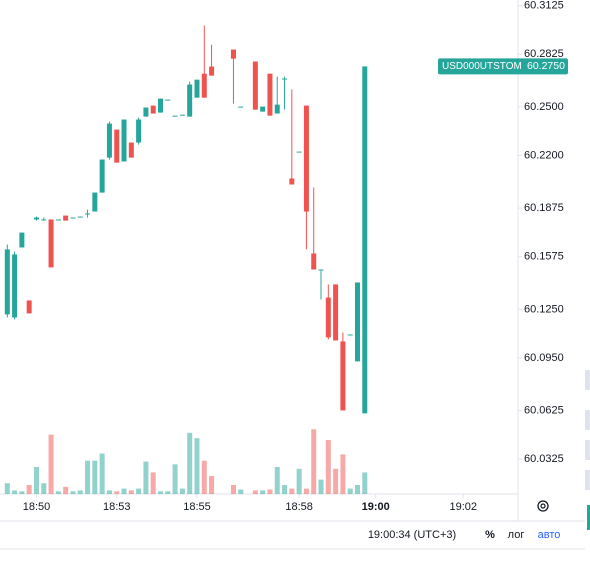 This screenshot has width=590, height=564. Describe the element at coordinates (544, 309) in the screenshot. I see `y-tick-label: 60.1250` at that location.